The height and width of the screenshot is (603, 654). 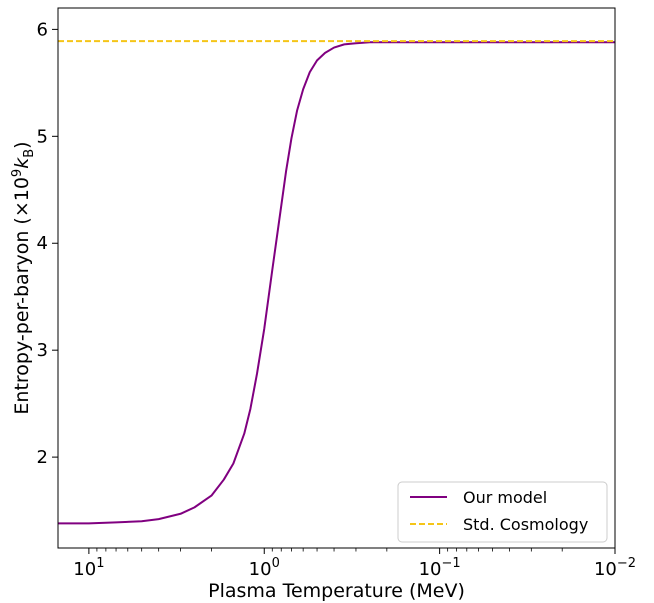 What do you see at coordinates (525, 524) in the screenshot?
I see `legend-label-std-cosmology: Std. Cosmology` at bounding box center [525, 524].